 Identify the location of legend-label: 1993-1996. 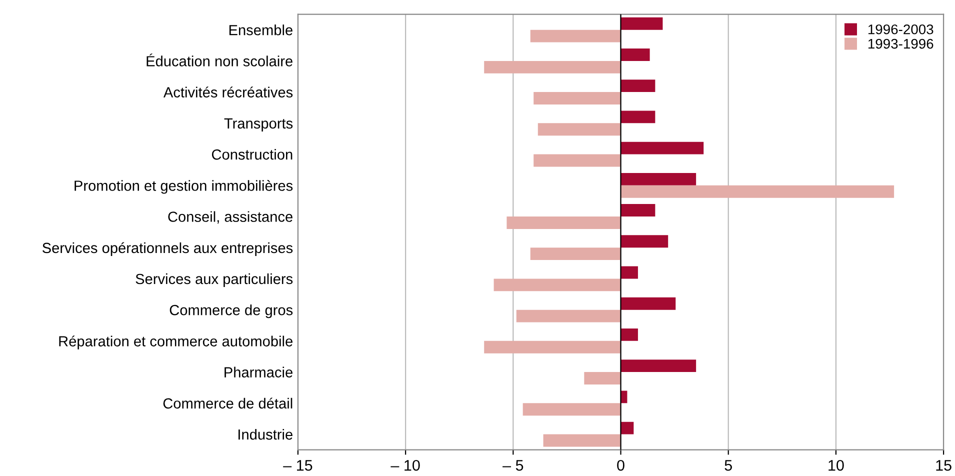
(901, 43).